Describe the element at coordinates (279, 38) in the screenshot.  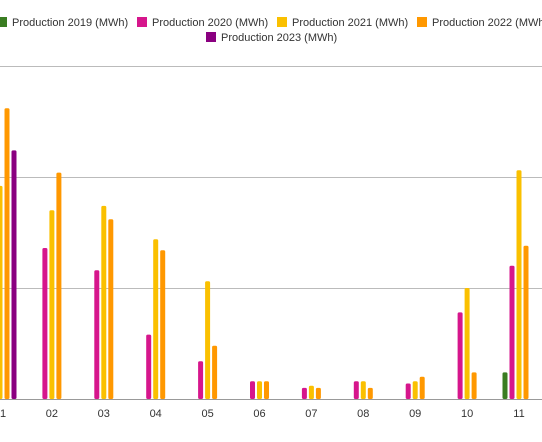
I see `legend-label-5: Production 2023 (MWh)` at that location.